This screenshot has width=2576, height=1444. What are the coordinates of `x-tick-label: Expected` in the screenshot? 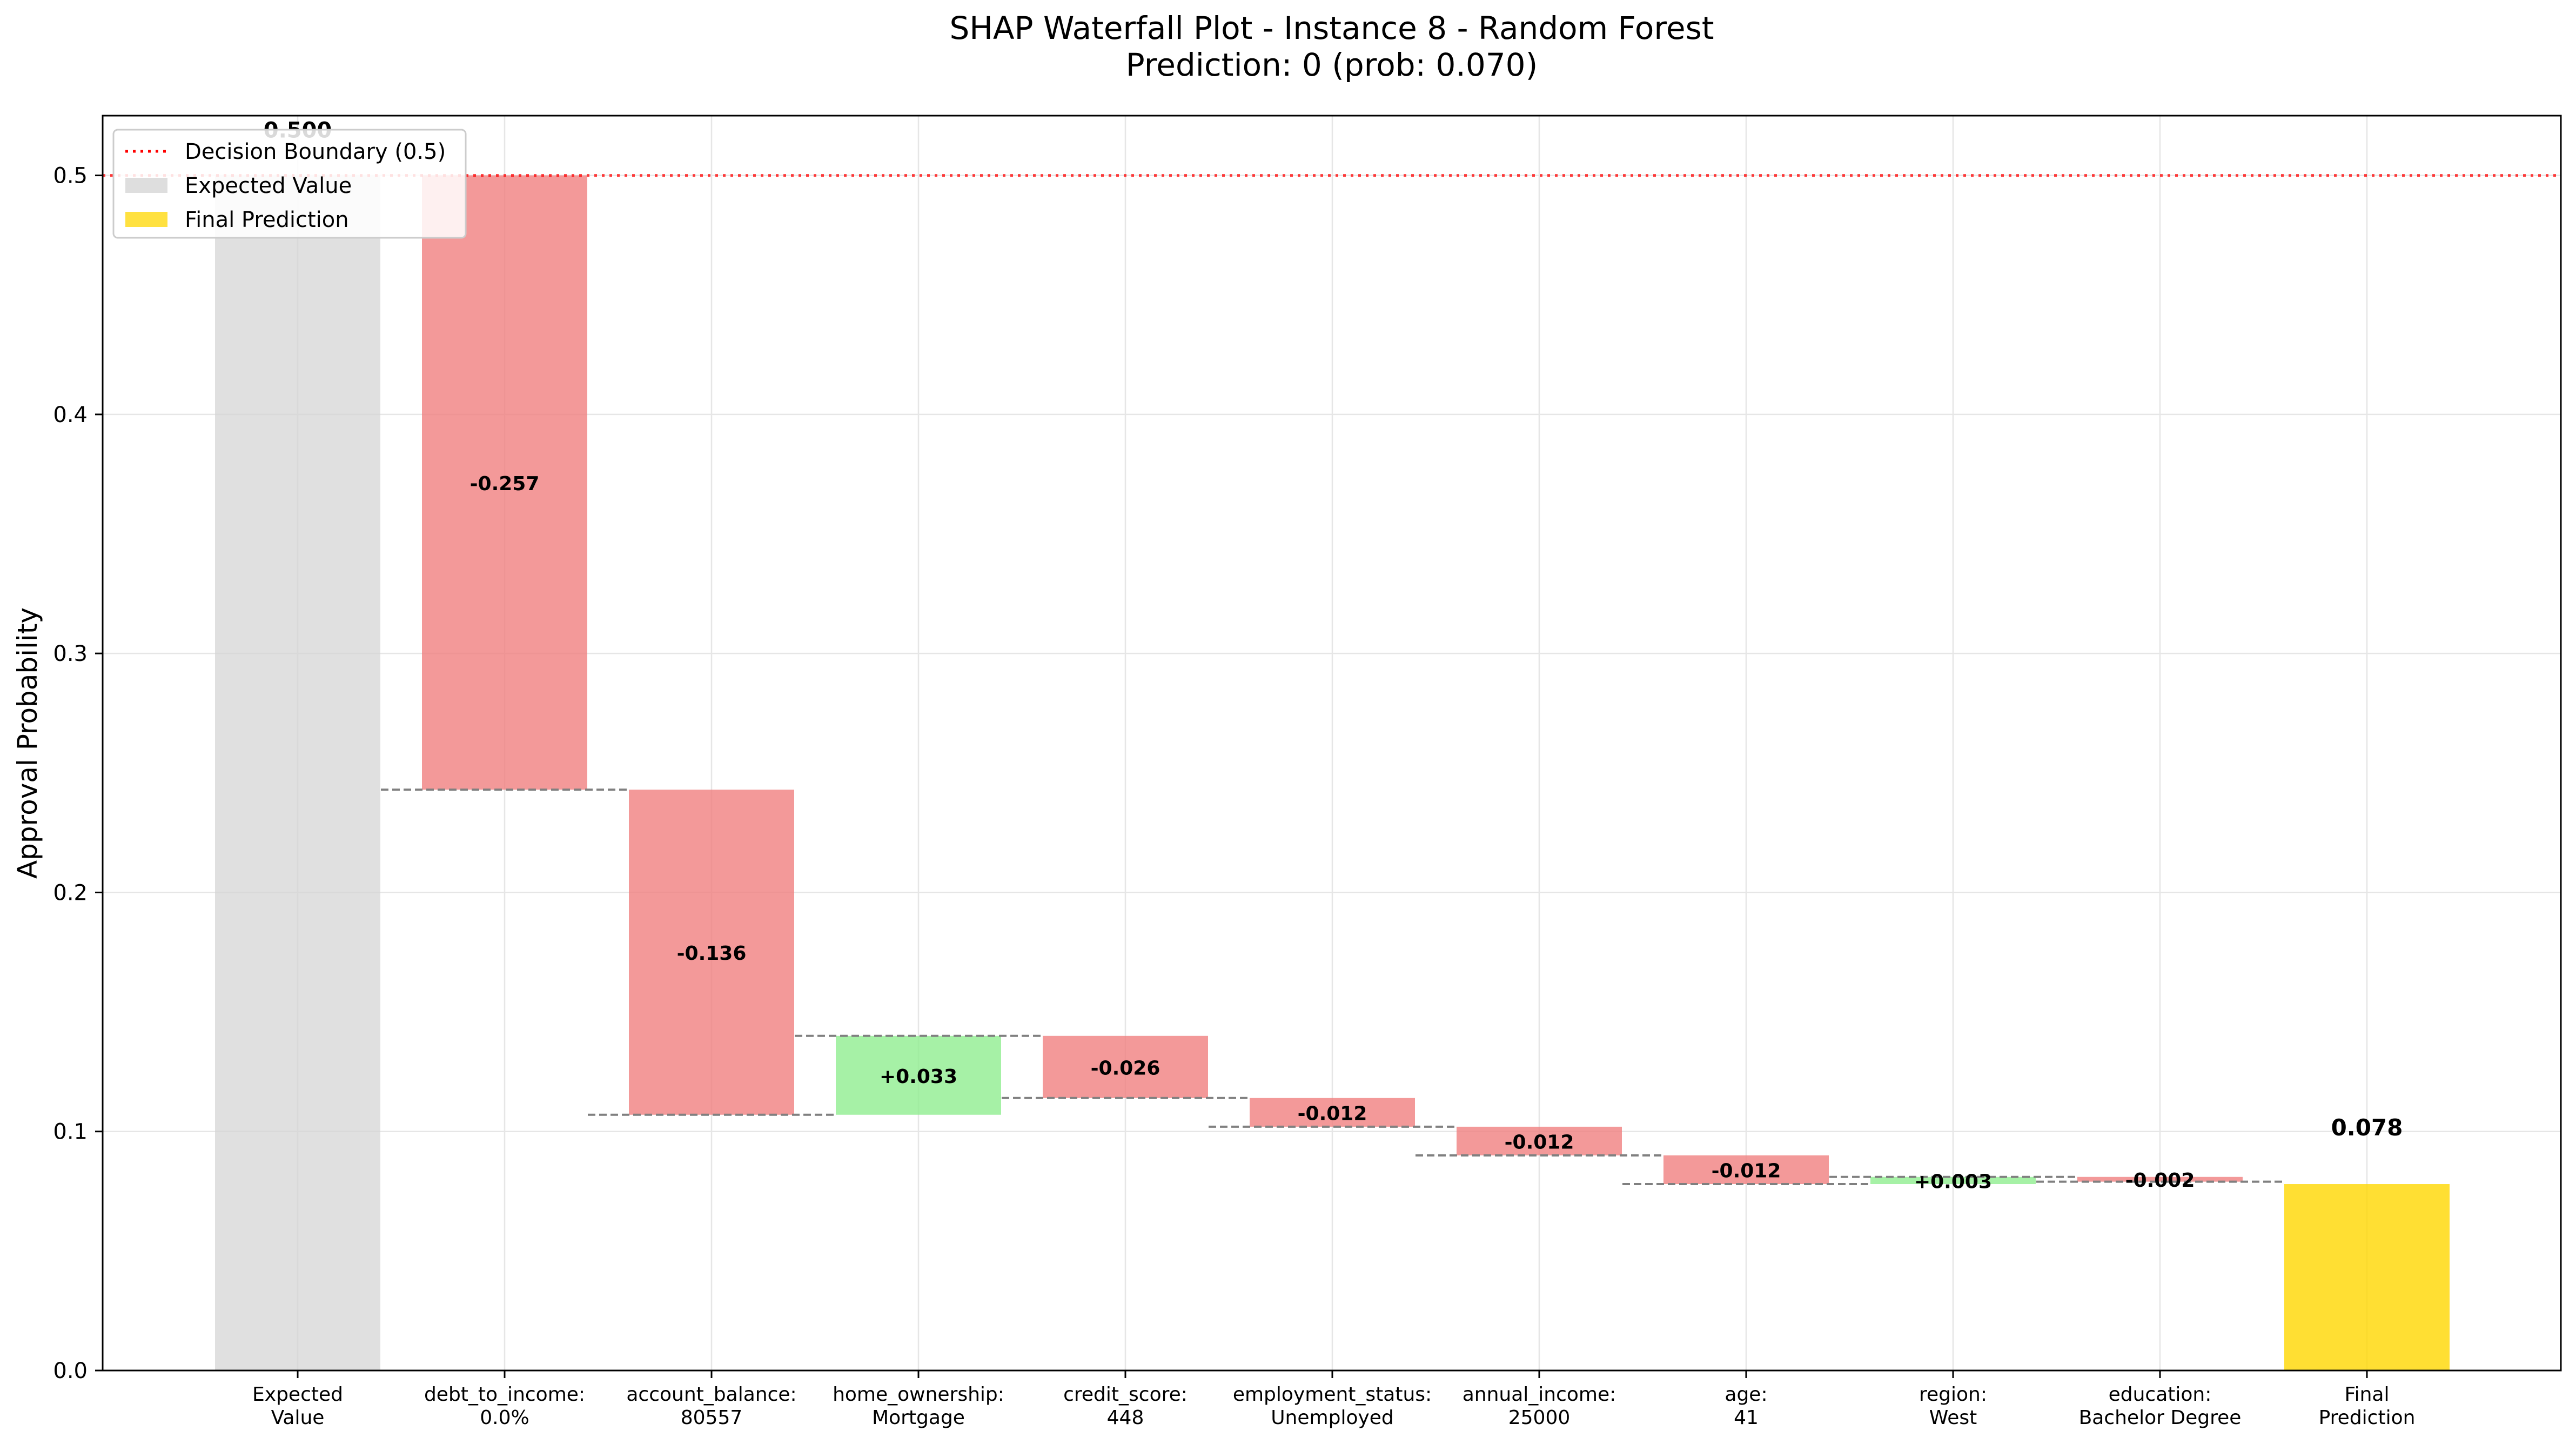 It's located at (298, 1395).